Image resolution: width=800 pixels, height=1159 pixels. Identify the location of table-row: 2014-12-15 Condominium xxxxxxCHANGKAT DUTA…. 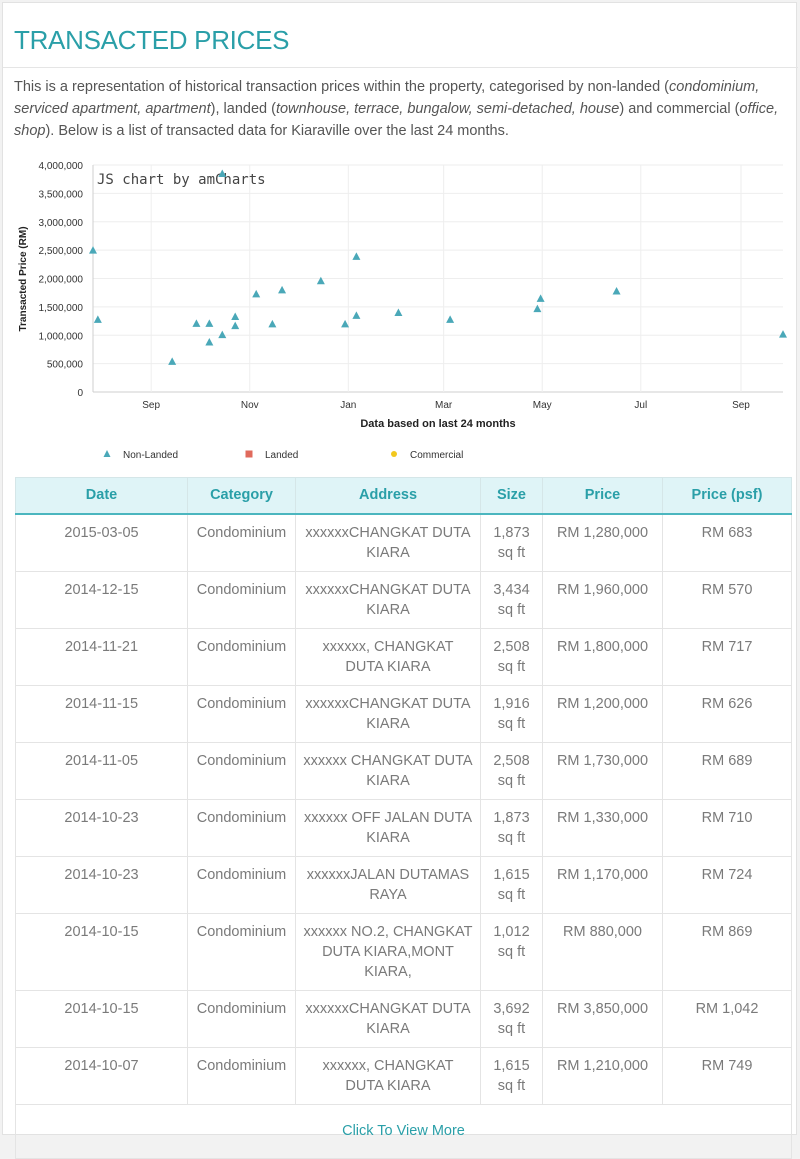
(403, 599).